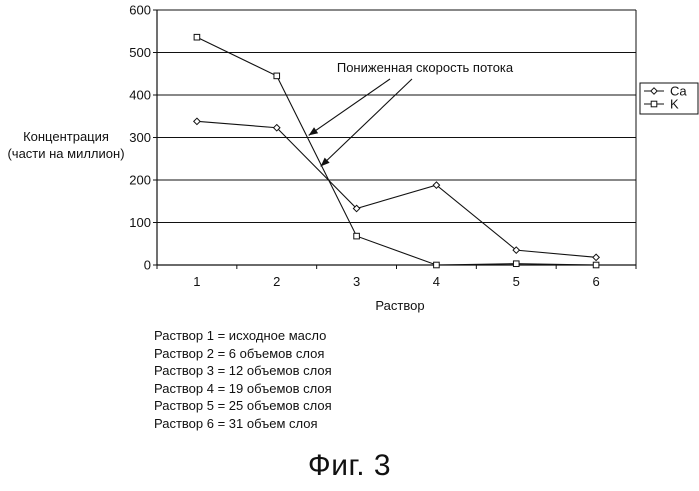 The width and height of the screenshot is (699, 491). I want to click on annotation: Пониженная скорость потока, so click(411, 113).